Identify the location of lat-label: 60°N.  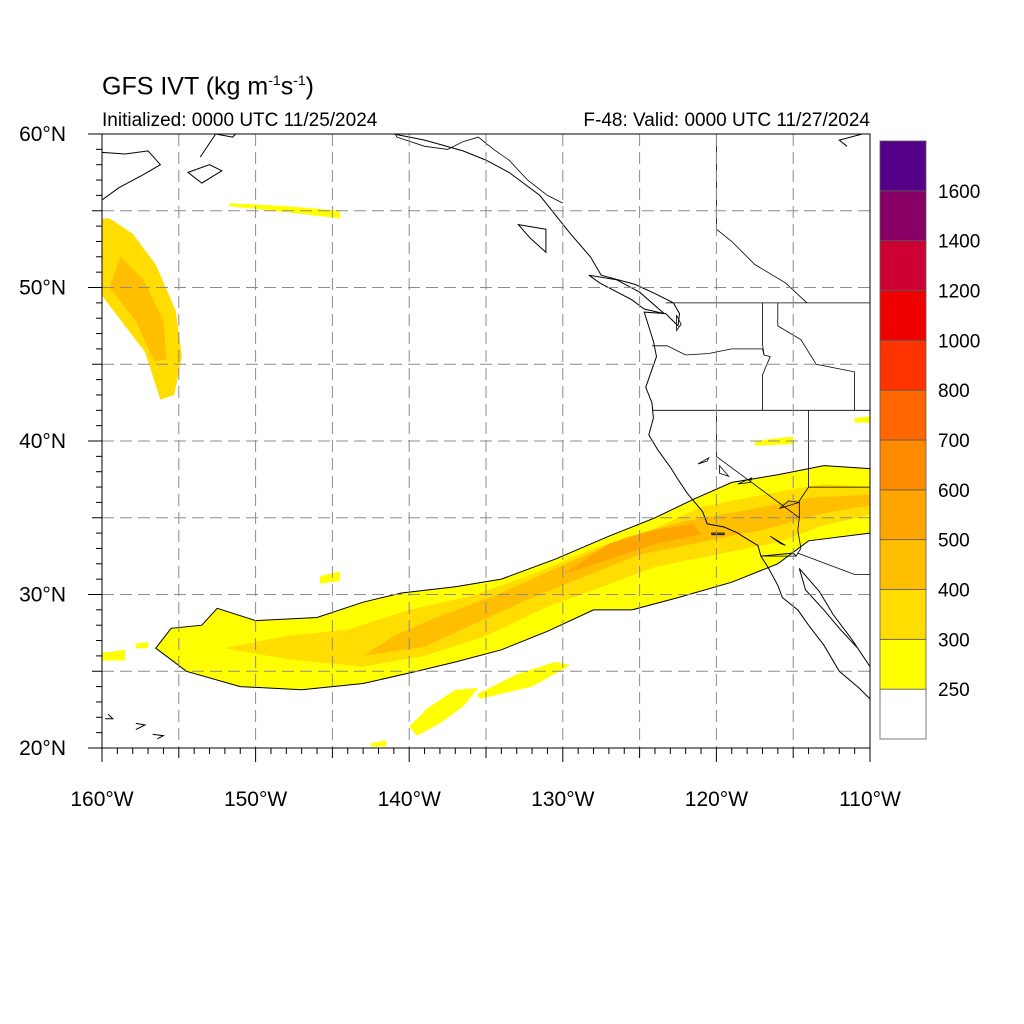
(42, 134).